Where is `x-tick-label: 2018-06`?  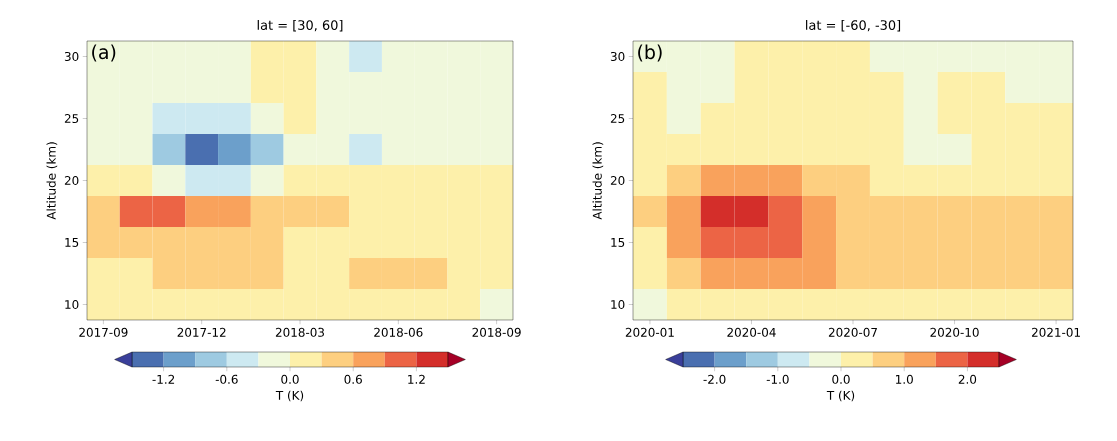 x-tick-label: 2018-06 is located at coordinates (398, 332).